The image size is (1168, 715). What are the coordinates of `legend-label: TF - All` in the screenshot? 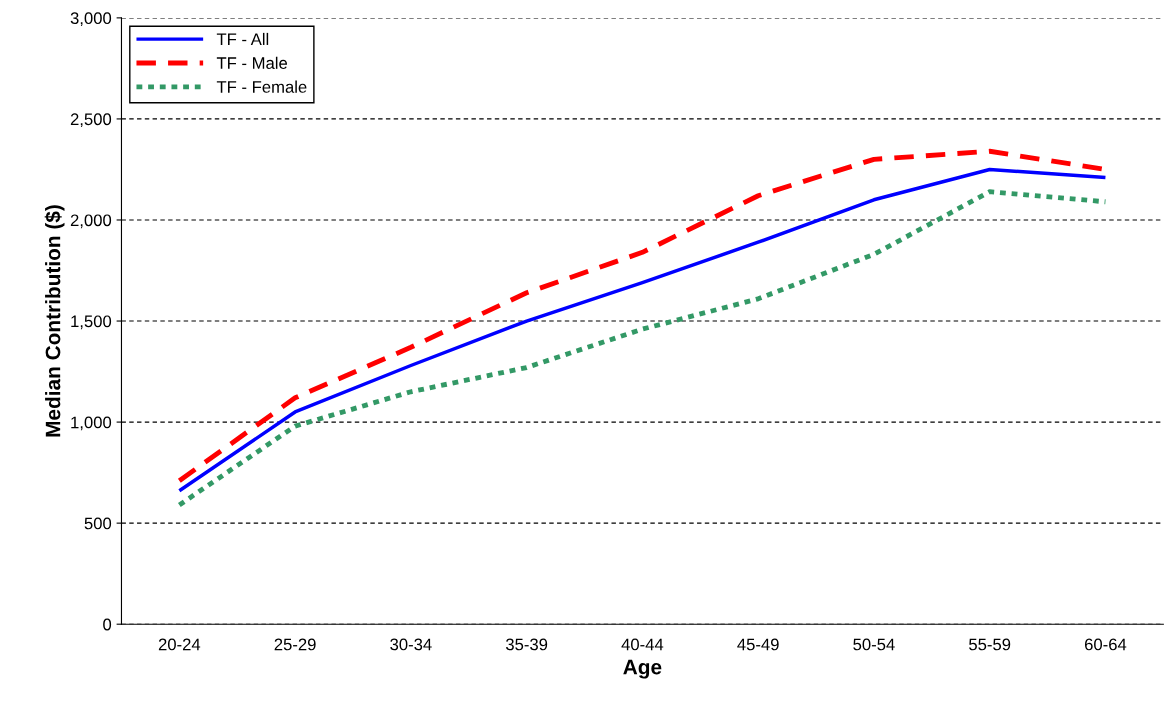 It's located at (242, 38).